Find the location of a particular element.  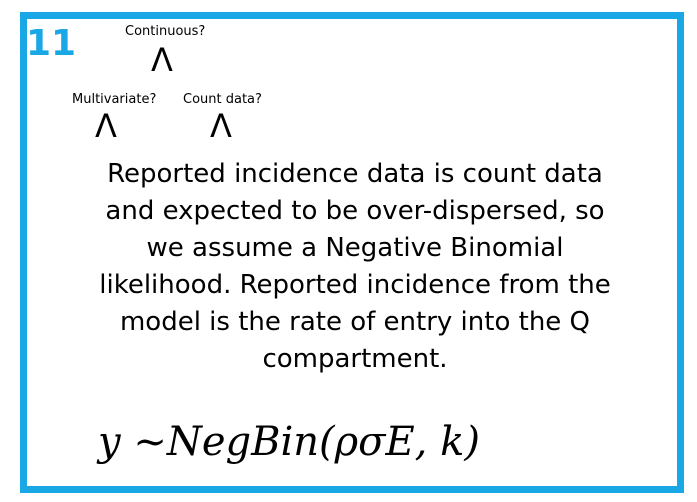

tree-node-multivariate: Multivariate? is located at coordinates (114, 99).